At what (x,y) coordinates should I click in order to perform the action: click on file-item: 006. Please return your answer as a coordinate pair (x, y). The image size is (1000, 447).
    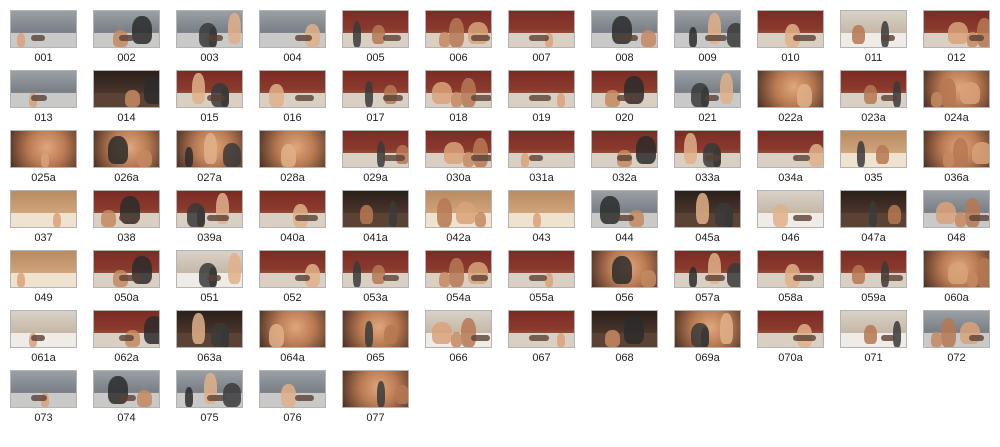
    Looking at the image, I should click on (456, 39).